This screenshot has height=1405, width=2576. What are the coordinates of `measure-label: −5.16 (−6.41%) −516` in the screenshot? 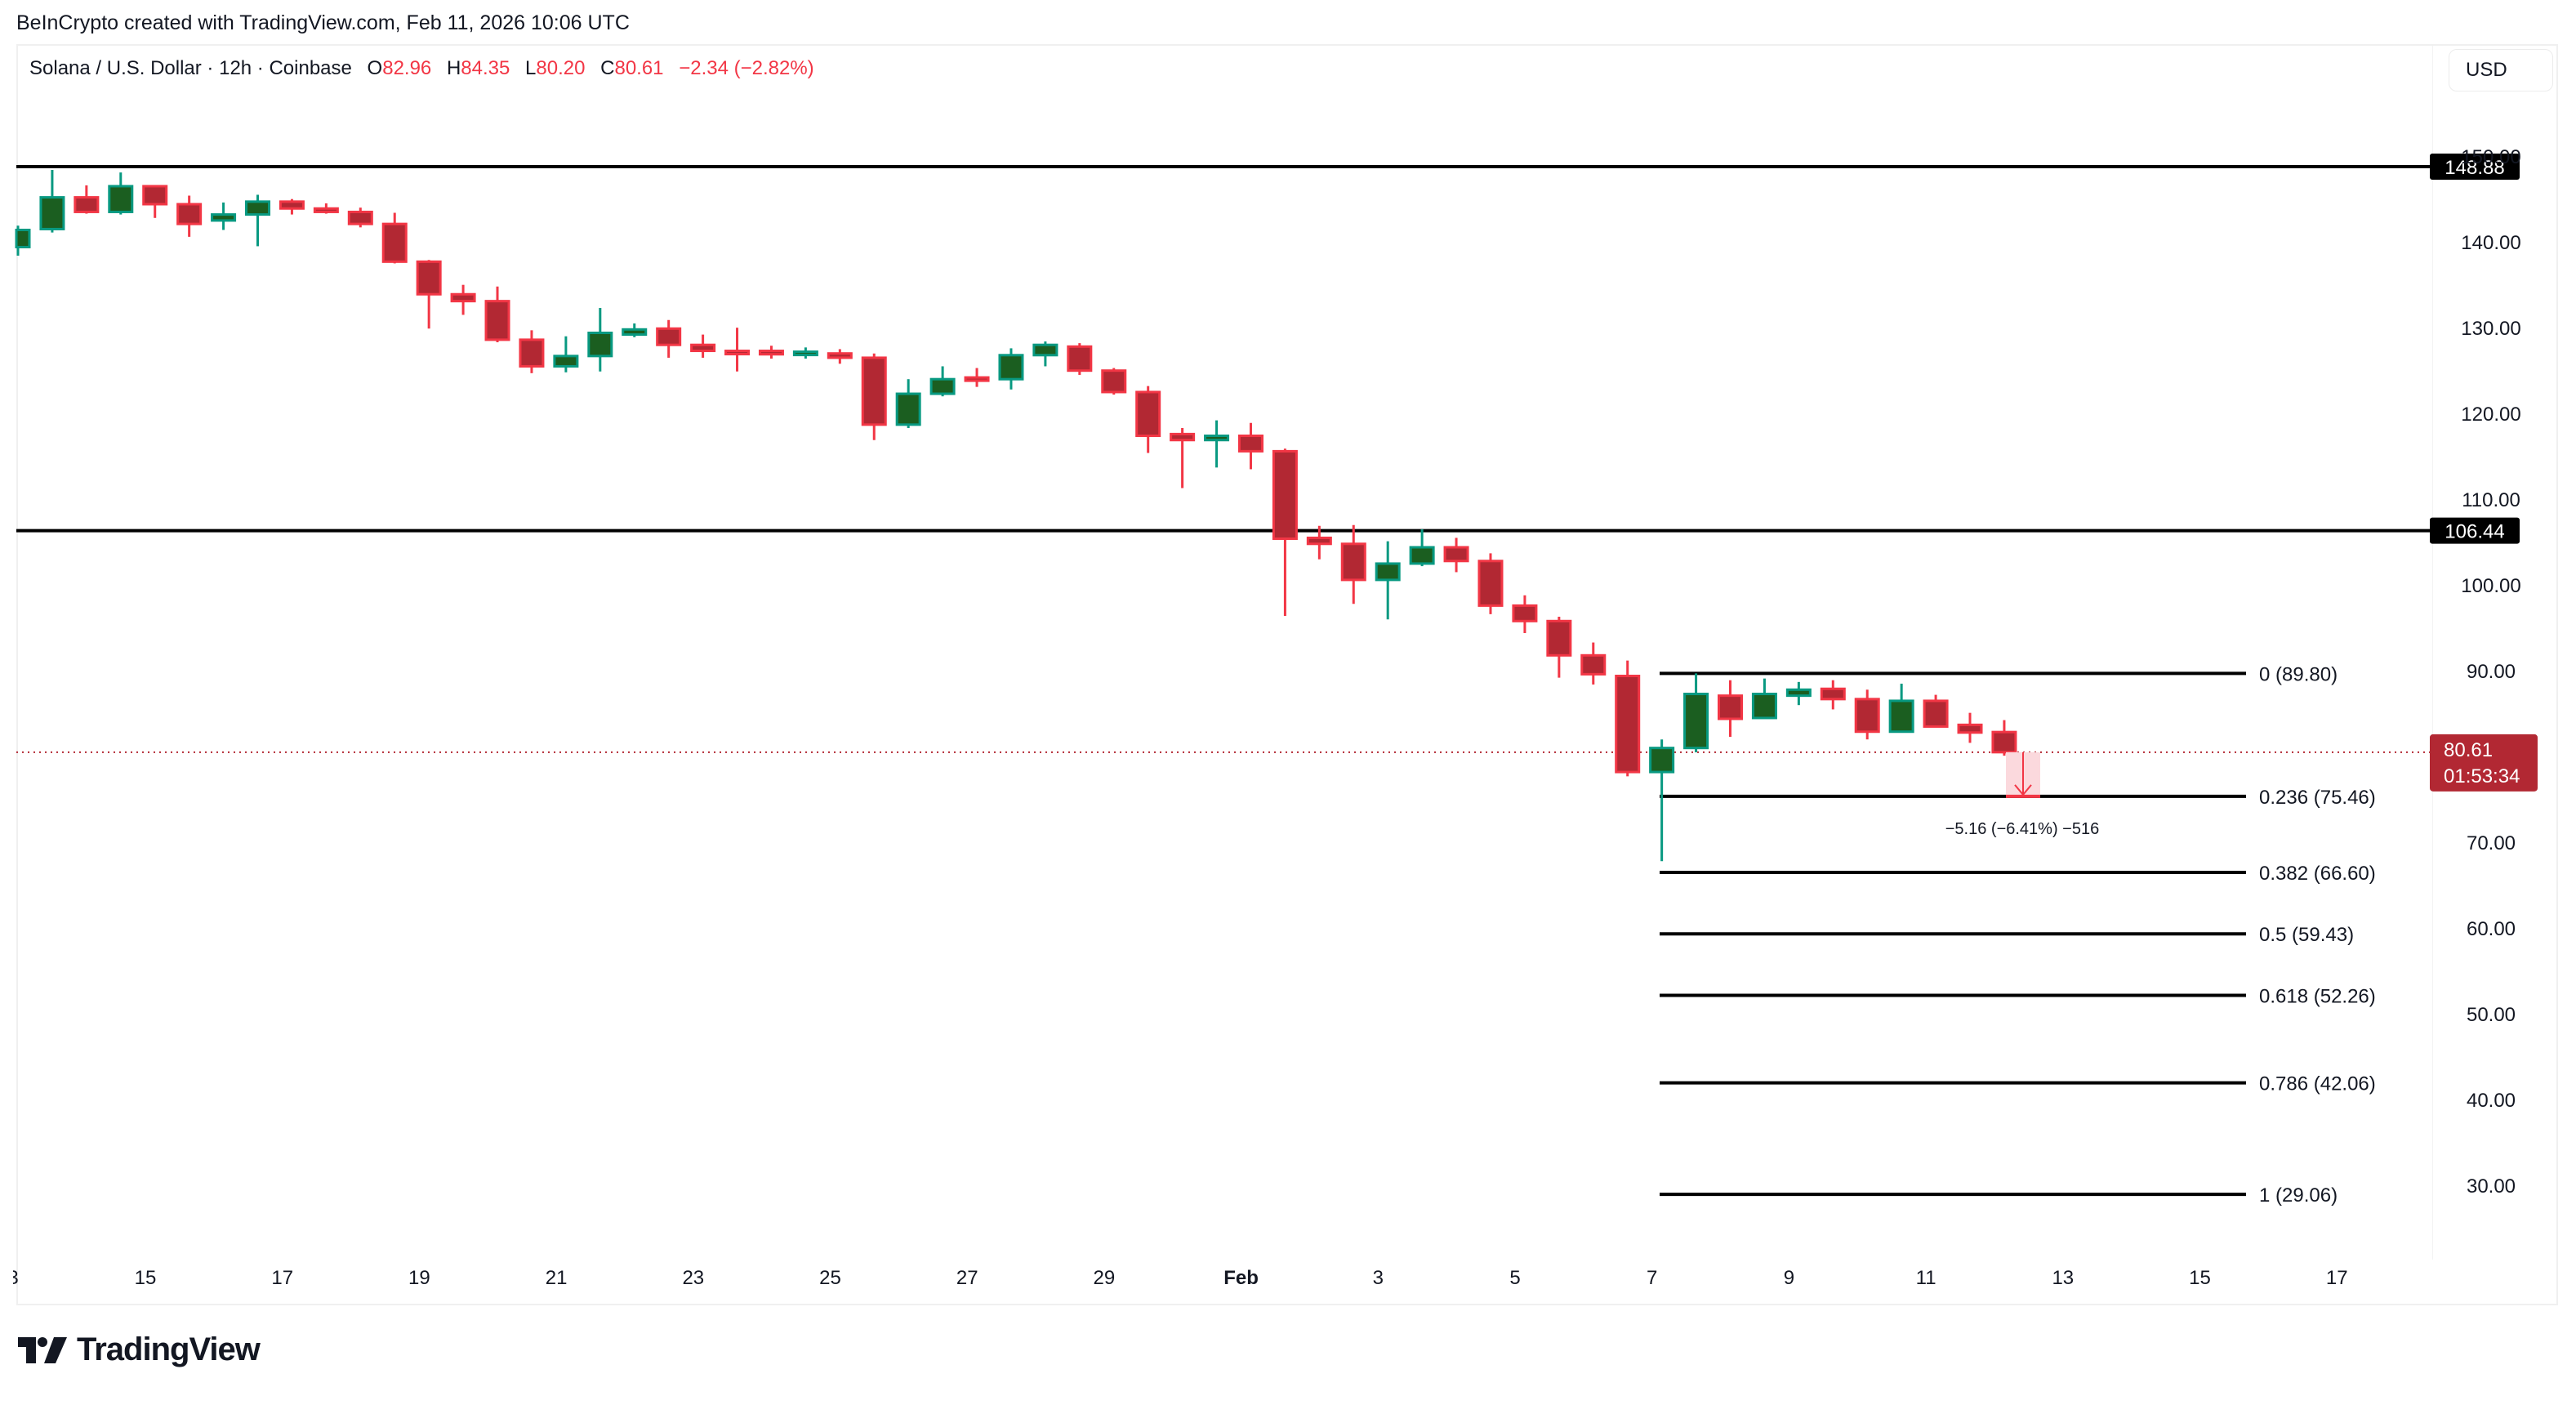 It's located at (2022, 829).